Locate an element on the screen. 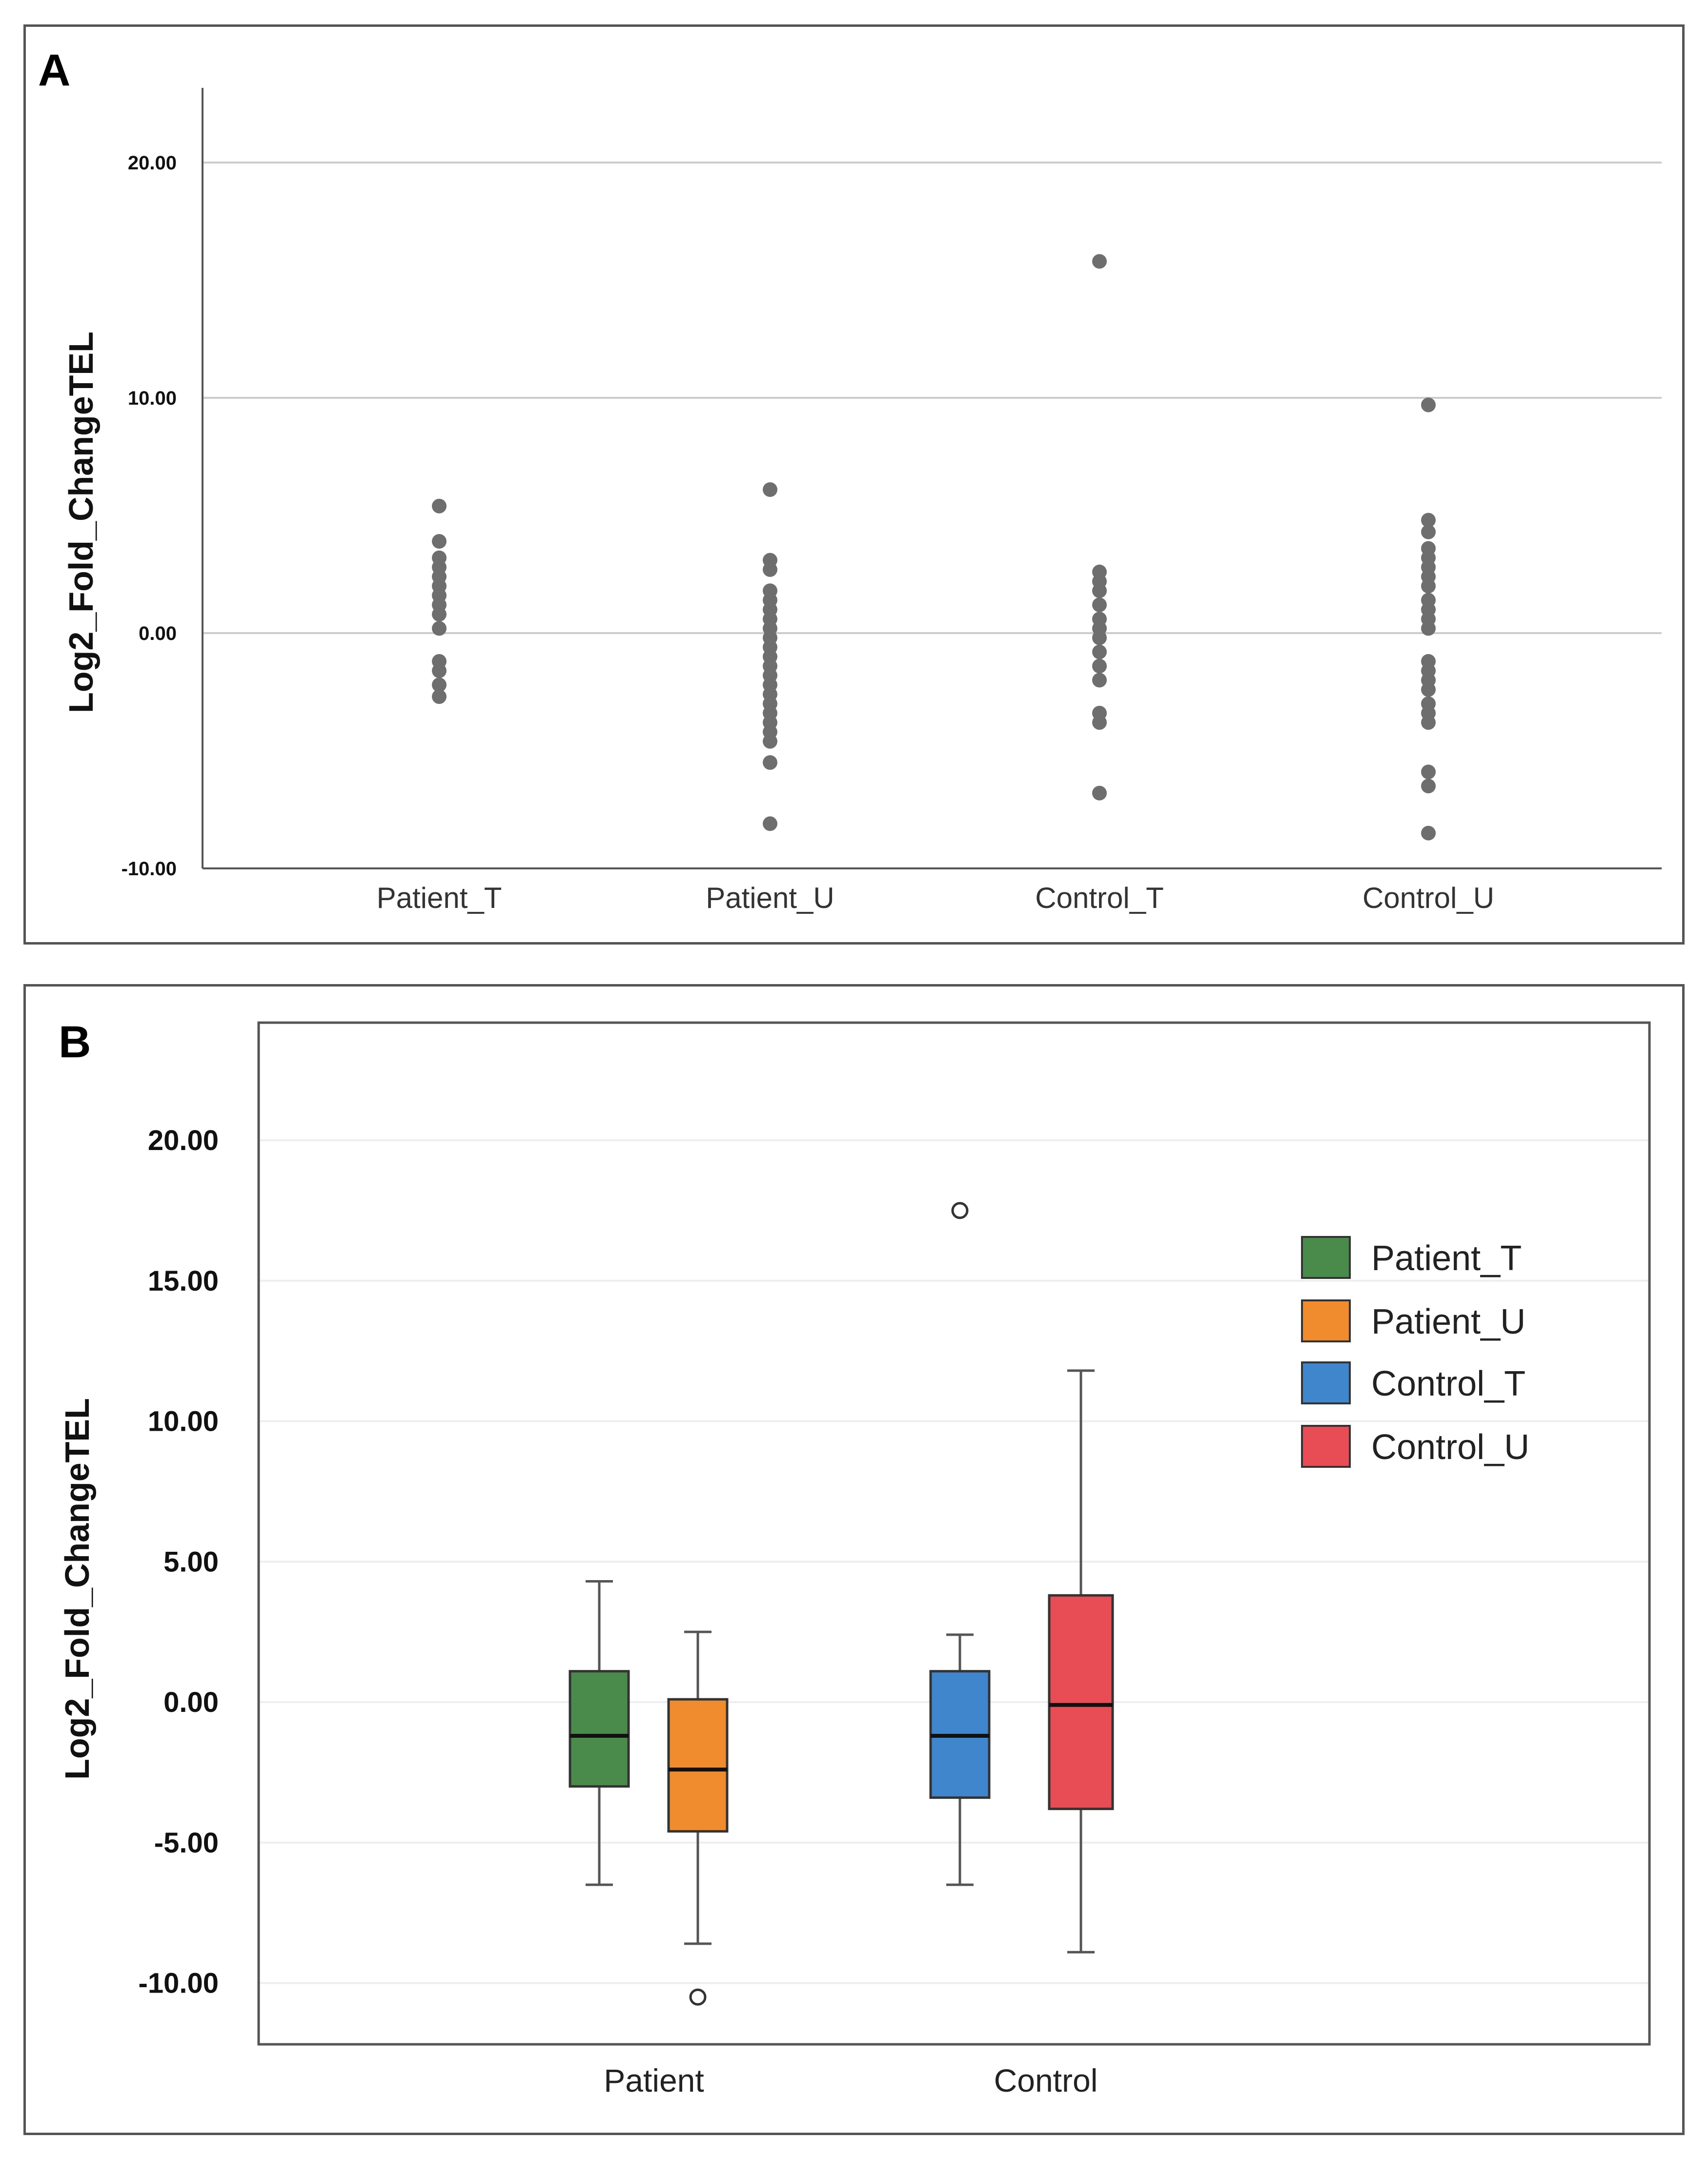 This screenshot has height=2160, width=1708. y-tick-label-b: 20.00 is located at coordinates (183, 1140).